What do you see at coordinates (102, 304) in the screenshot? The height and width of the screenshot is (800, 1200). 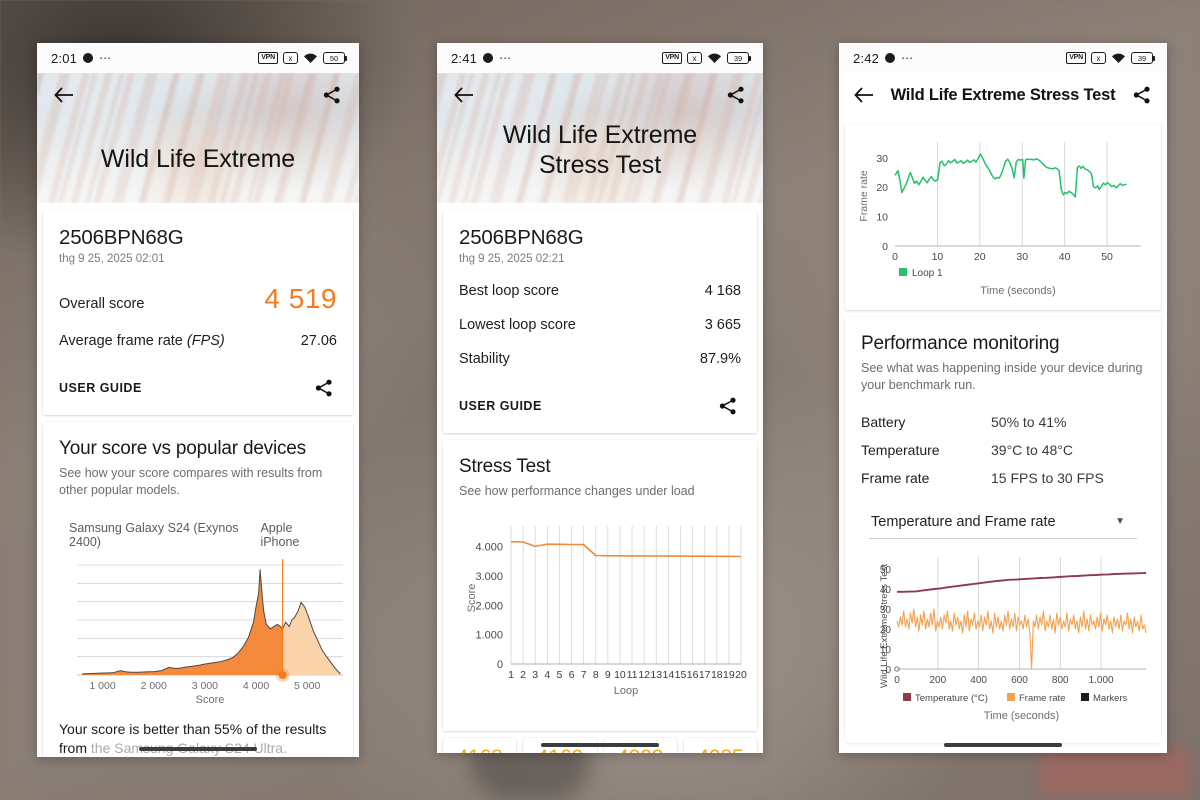 I see `overall-score-label: Overall score` at bounding box center [102, 304].